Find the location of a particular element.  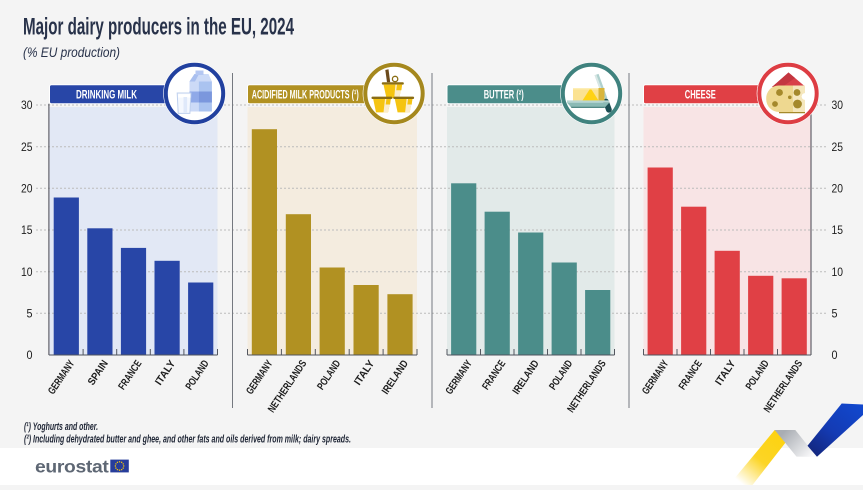

svg-text: (% EU production) is located at coordinates (71, 52).